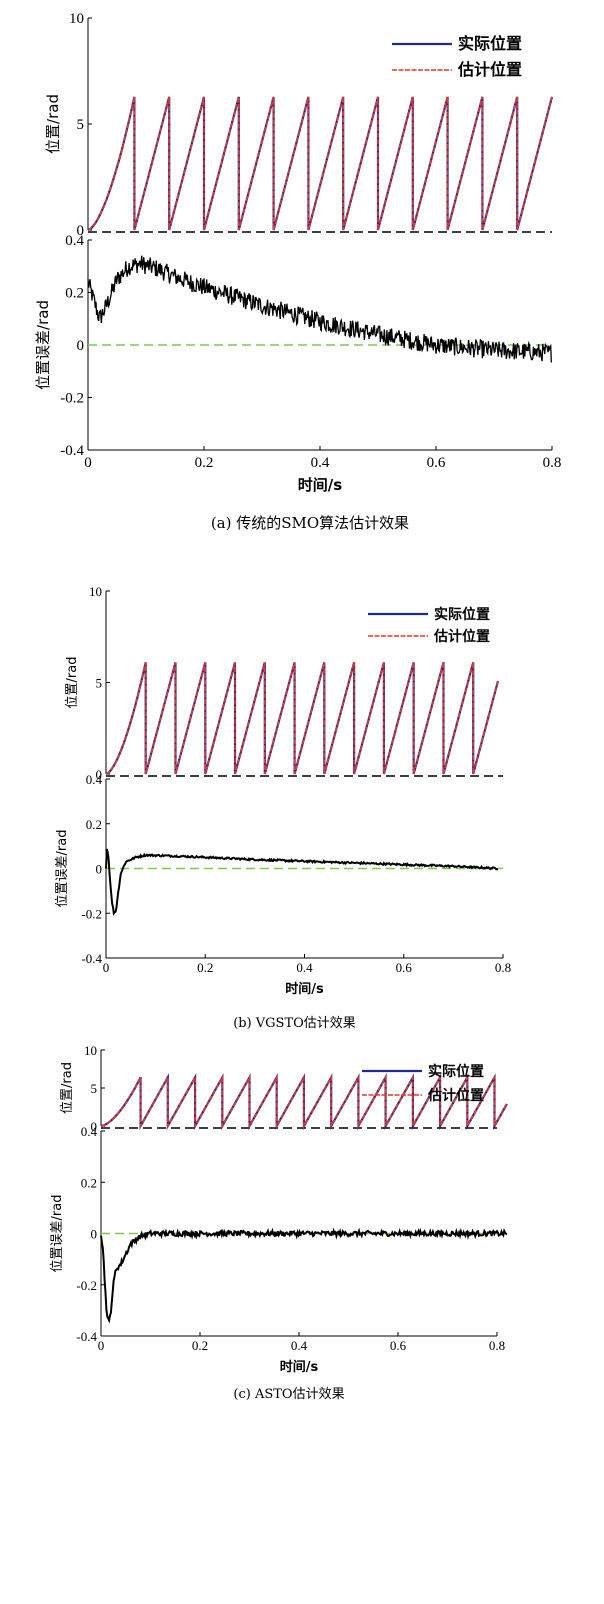 Image resolution: width=604 pixels, height=1604 pixels. I want to click on panel-caption: (b) VGSTO估计效果, so click(294, 1023).